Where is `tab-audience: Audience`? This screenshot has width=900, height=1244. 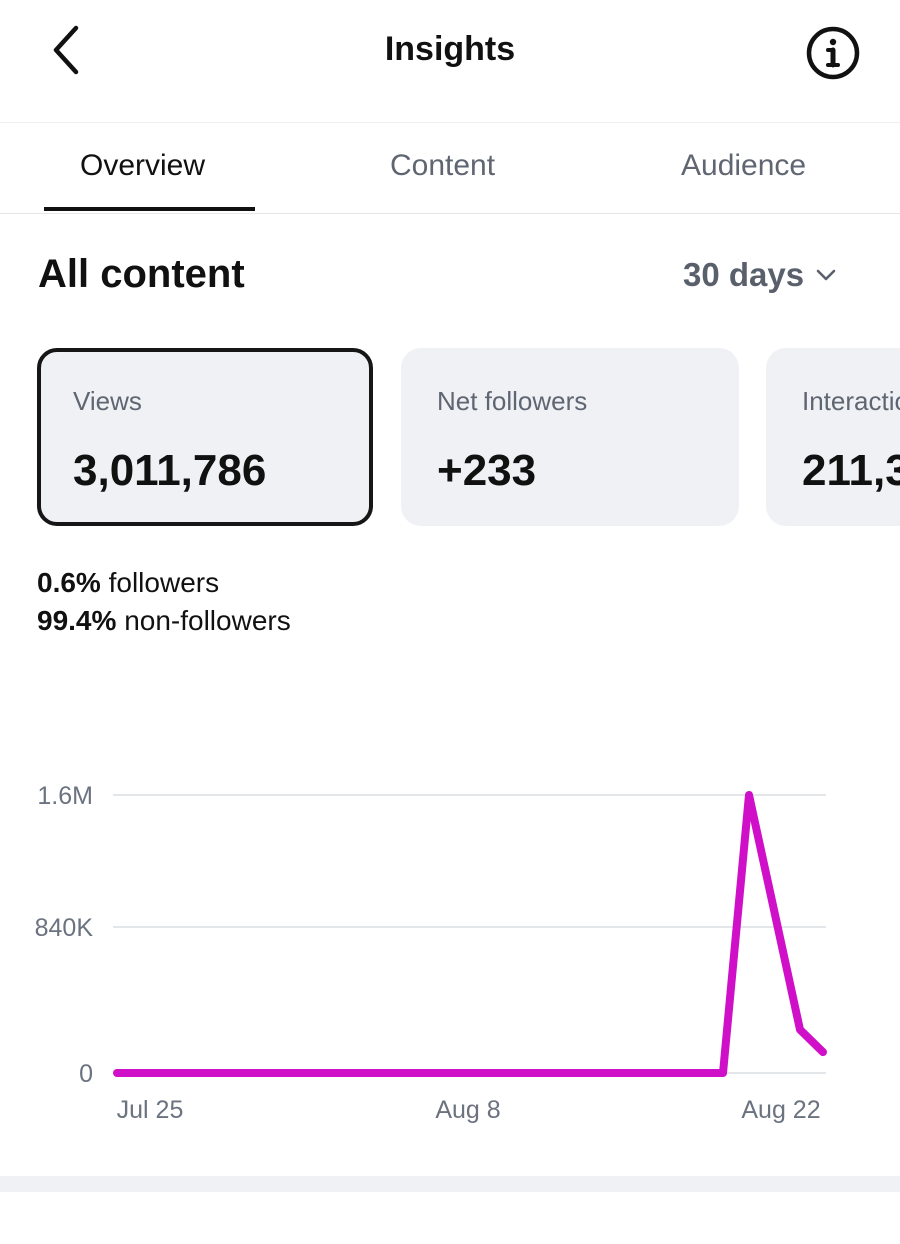
tab-audience: Audience is located at coordinates (744, 165).